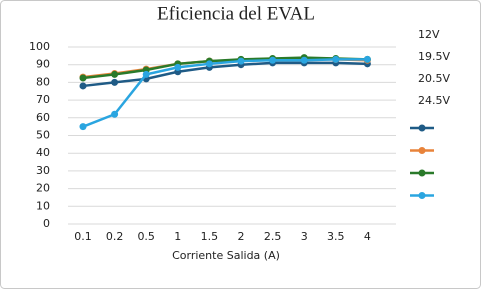  What do you see at coordinates (146, 236) in the screenshot?
I see `x-tick-label: 0.5` at bounding box center [146, 236].